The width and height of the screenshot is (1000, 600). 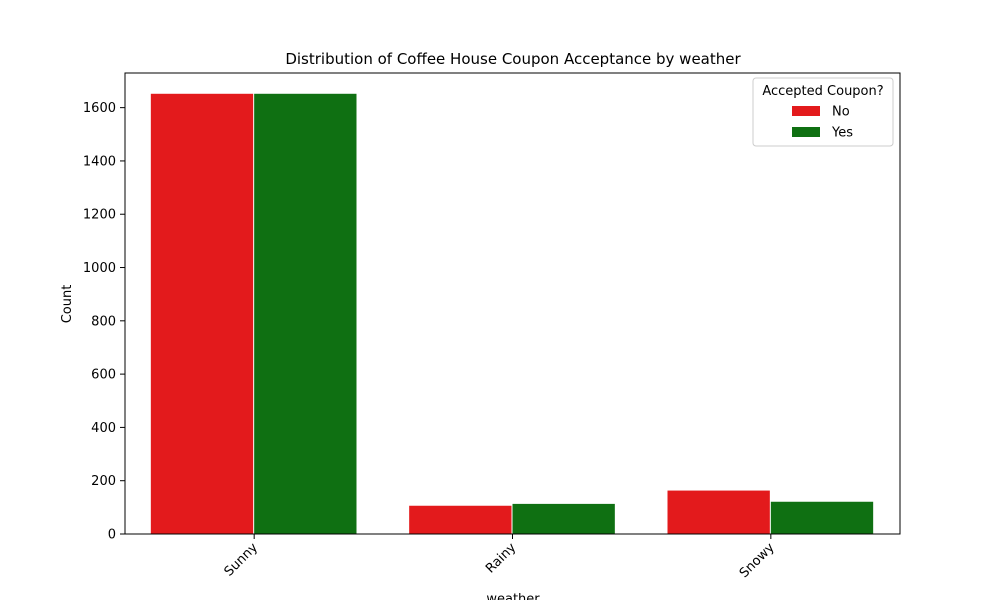 What do you see at coordinates (460, 519) in the screenshot?
I see `bar-rainy-no` at bounding box center [460, 519].